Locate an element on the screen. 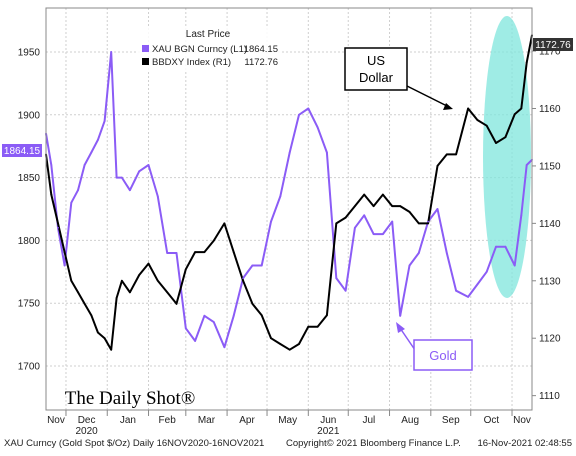  left-tick-label: 1750 is located at coordinates (29, 304).